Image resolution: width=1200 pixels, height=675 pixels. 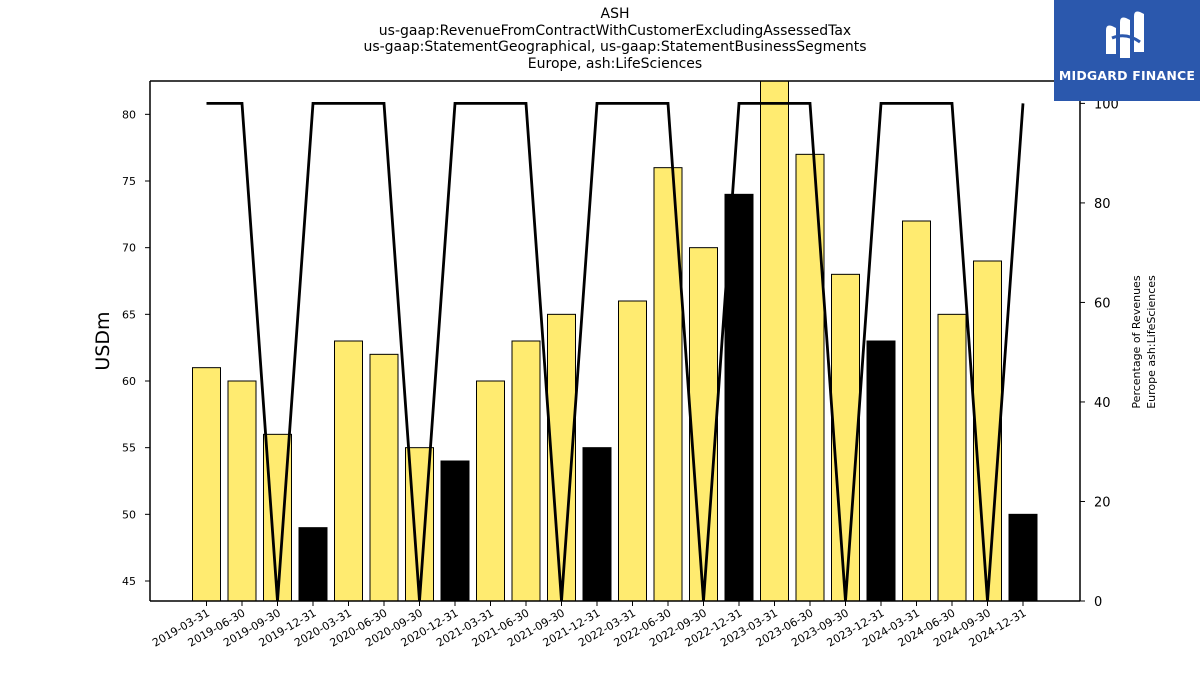 I want to click on y2-axis-label-line-2: Europe ash:LifeSciences, so click(x=1151, y=342).